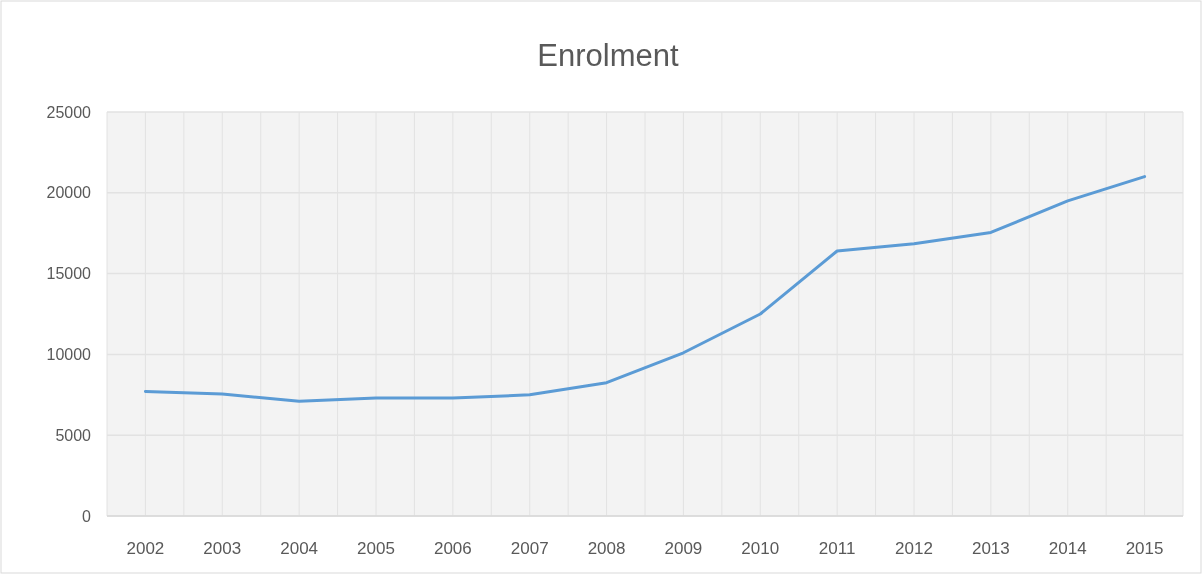 This screenshot has height=574, width=1202. I want to click on y-tick-label: 25000, so click(69, 112).